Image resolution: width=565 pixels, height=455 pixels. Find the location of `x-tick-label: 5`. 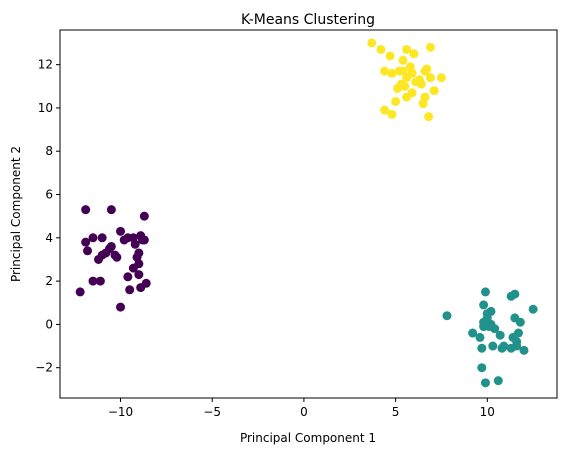

x-tick-label: 5 is located at coordinates (396, 412).